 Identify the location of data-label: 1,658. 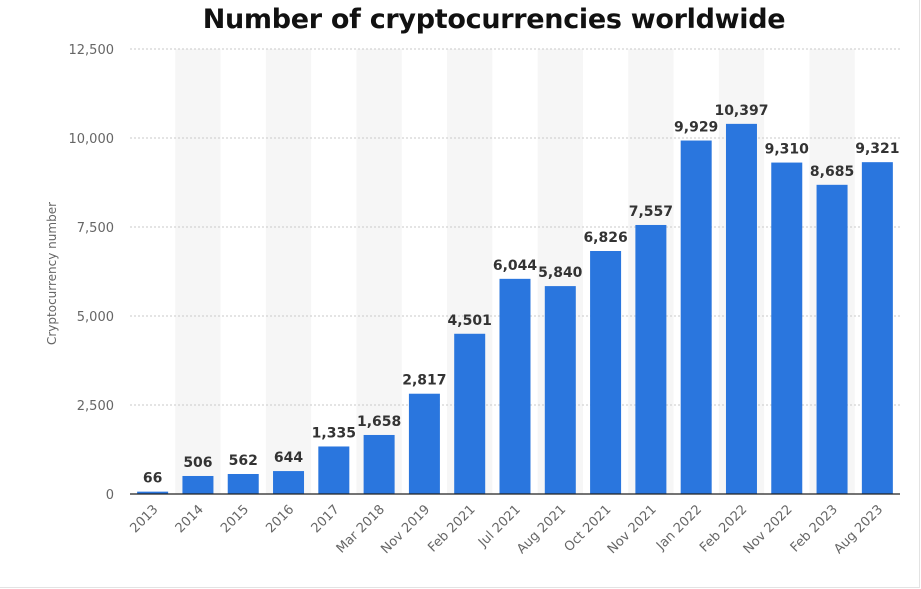
(379, 422).